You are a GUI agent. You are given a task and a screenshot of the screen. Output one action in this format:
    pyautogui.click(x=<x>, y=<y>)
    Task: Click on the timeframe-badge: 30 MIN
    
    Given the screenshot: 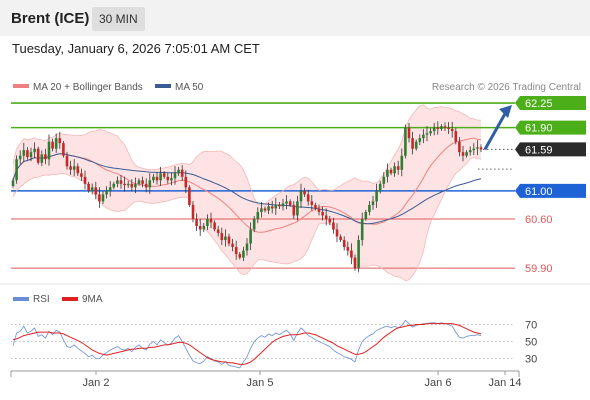 What is the action you would take?
    pyautogui.click(x=118, y=19)
    